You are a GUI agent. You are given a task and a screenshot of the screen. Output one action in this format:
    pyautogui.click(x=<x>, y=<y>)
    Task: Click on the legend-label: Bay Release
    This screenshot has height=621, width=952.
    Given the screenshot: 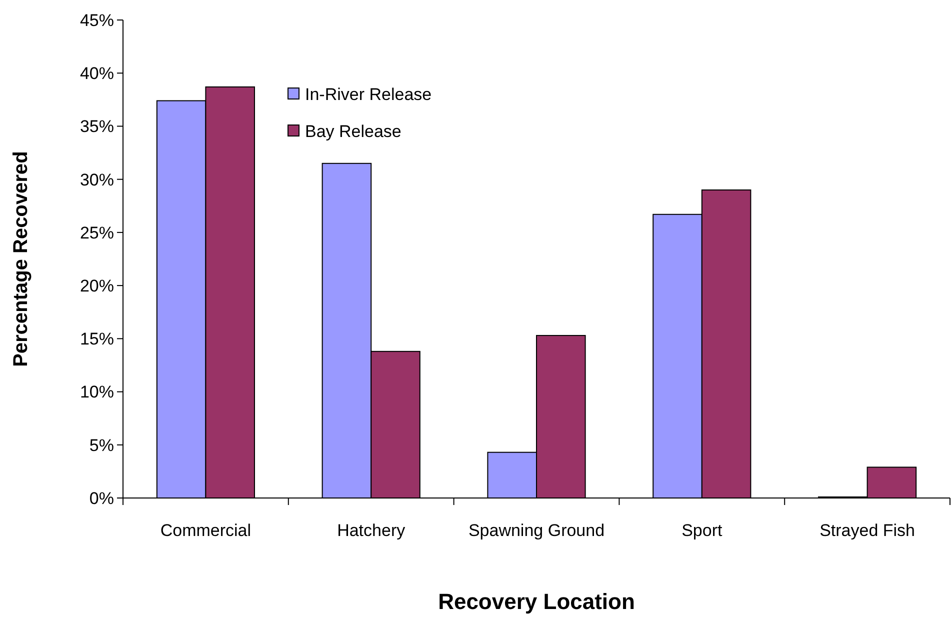 What is the action you would take?
    pyautogui.click(x=353, y=131)
    